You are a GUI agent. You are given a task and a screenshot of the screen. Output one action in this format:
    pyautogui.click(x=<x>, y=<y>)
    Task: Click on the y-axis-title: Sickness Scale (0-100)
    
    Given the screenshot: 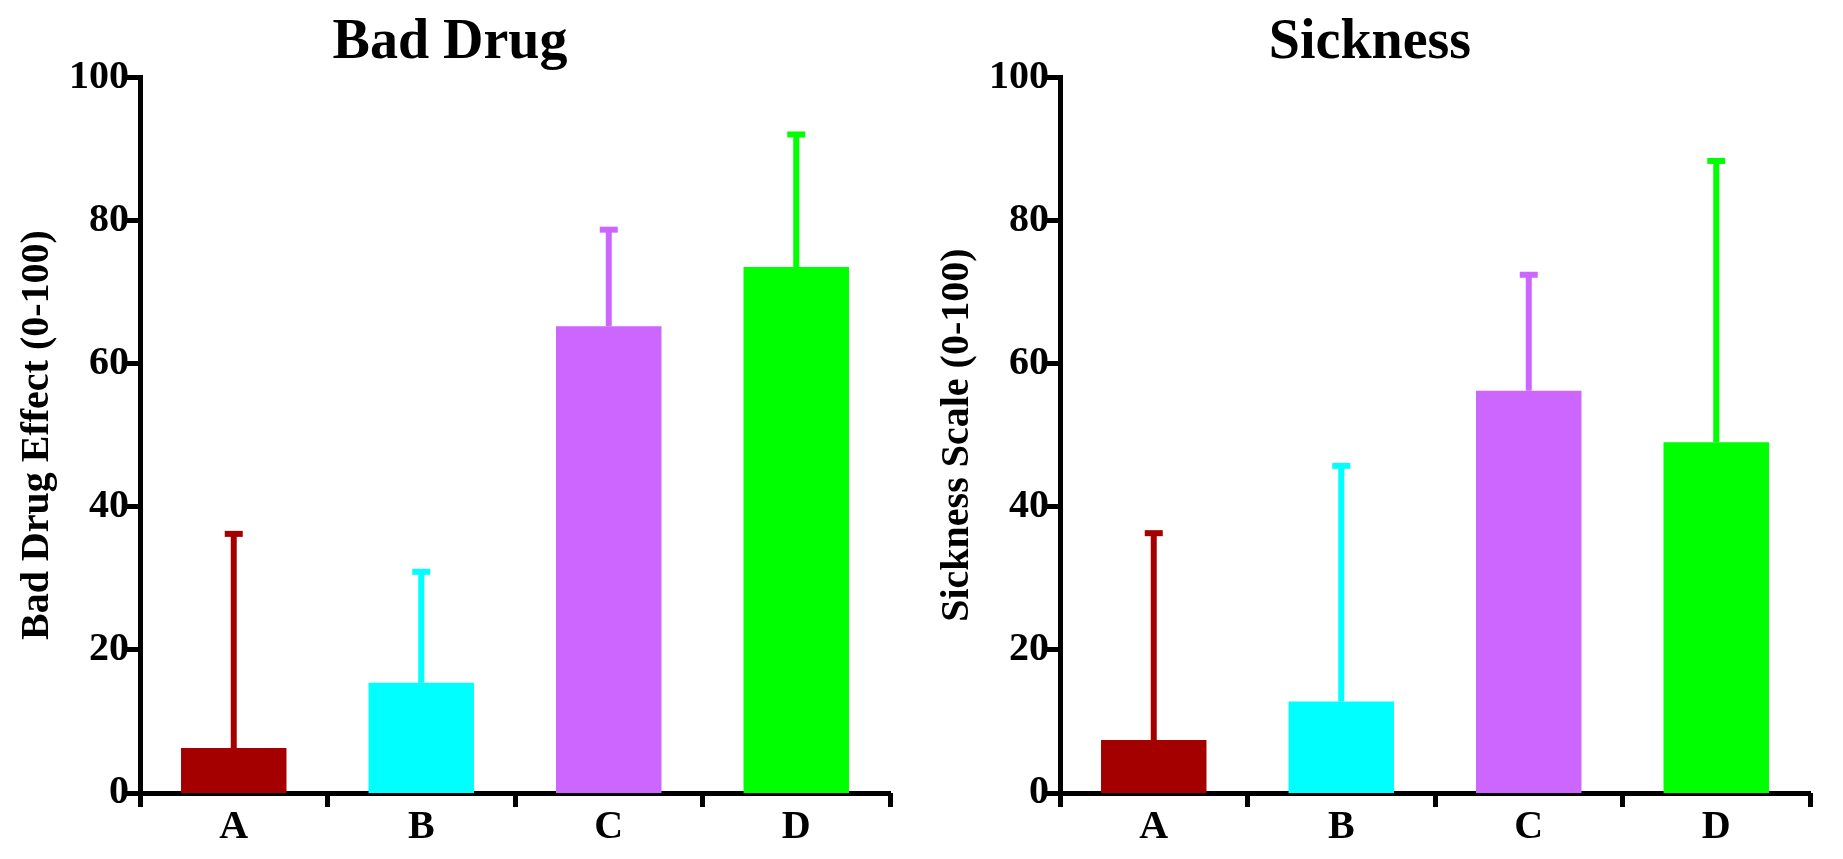 What is the action you would take?
    pyautogui.click(x=955, y=435)
    